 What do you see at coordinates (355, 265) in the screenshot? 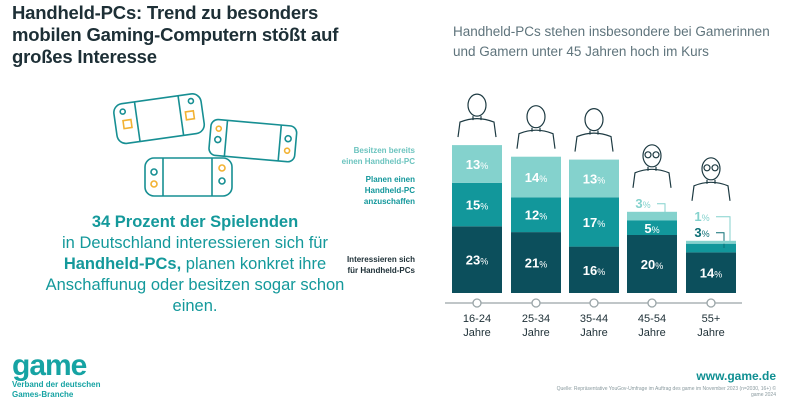
I see `legend-item: Interessieren sich für Handheld-PCs` at bounding box center [355, 265].